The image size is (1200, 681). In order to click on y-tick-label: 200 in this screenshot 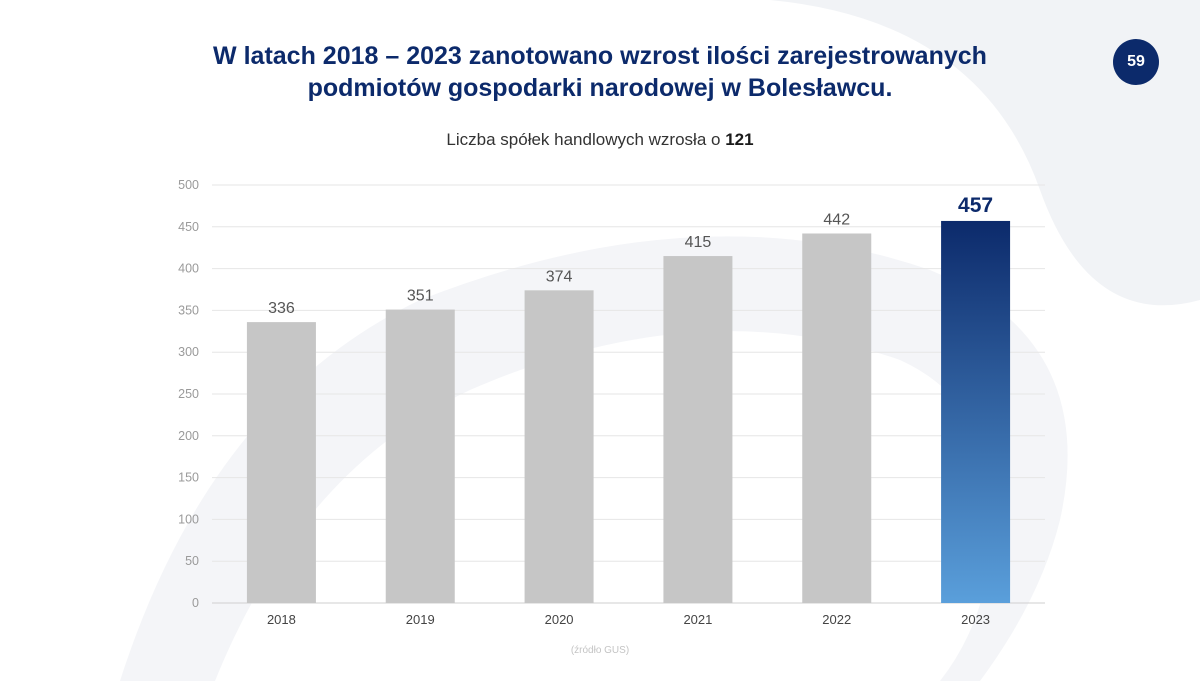, I will do `click(188, 436)`.